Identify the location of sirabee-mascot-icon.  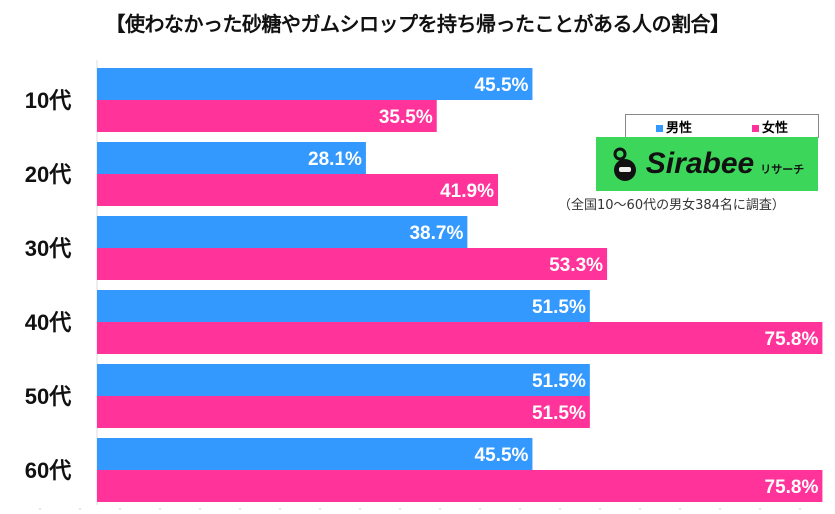
(624, 164).